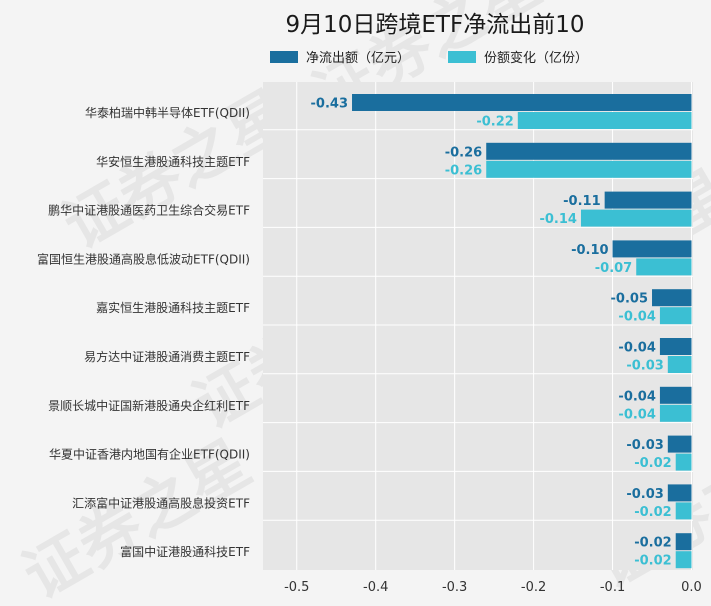  Describe the element at coordinates (493, 587) in the screenshot. I see `x-axis-labels: -0.5 -0.4 -0.3 -0.2 -0.1 0.0` at that location.